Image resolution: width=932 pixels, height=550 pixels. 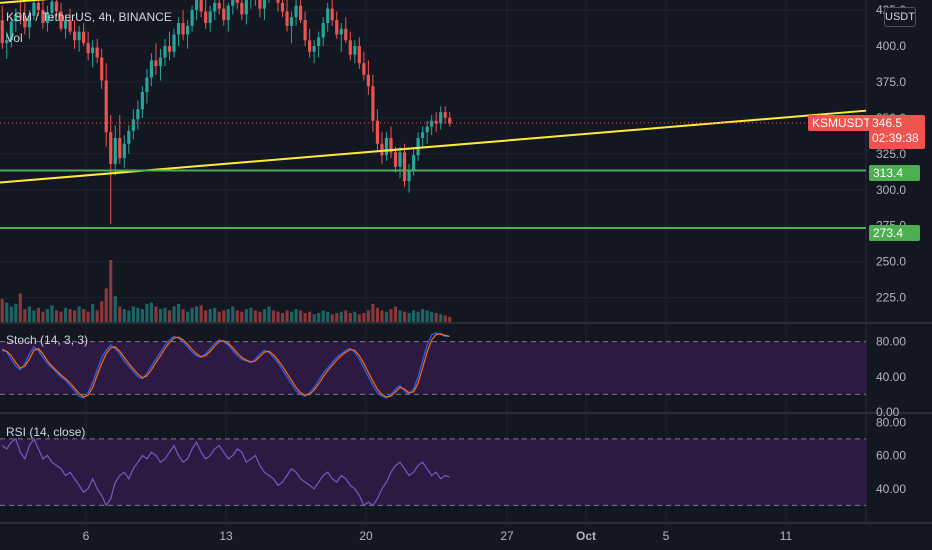 I want to click on price-tick-label: 300.0, so click(x=891, y=190).